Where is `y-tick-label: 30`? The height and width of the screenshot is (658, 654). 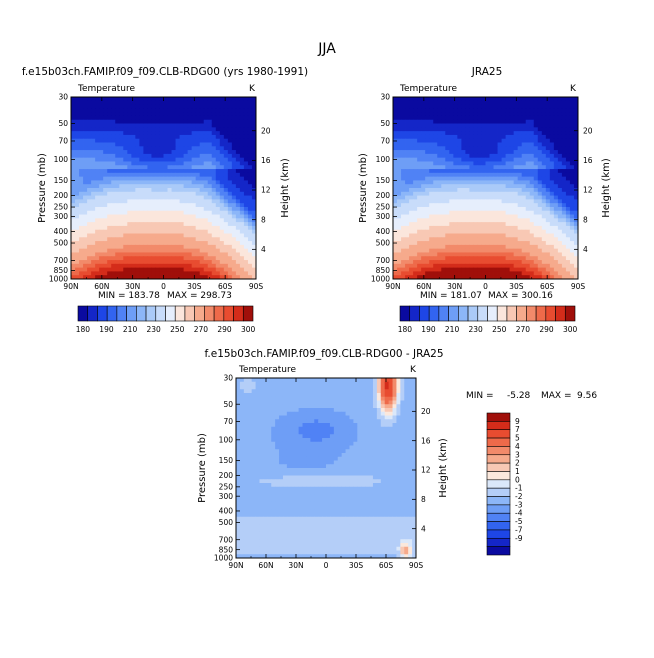
y-tick-label: 30 is located at coordinates (385, 97).